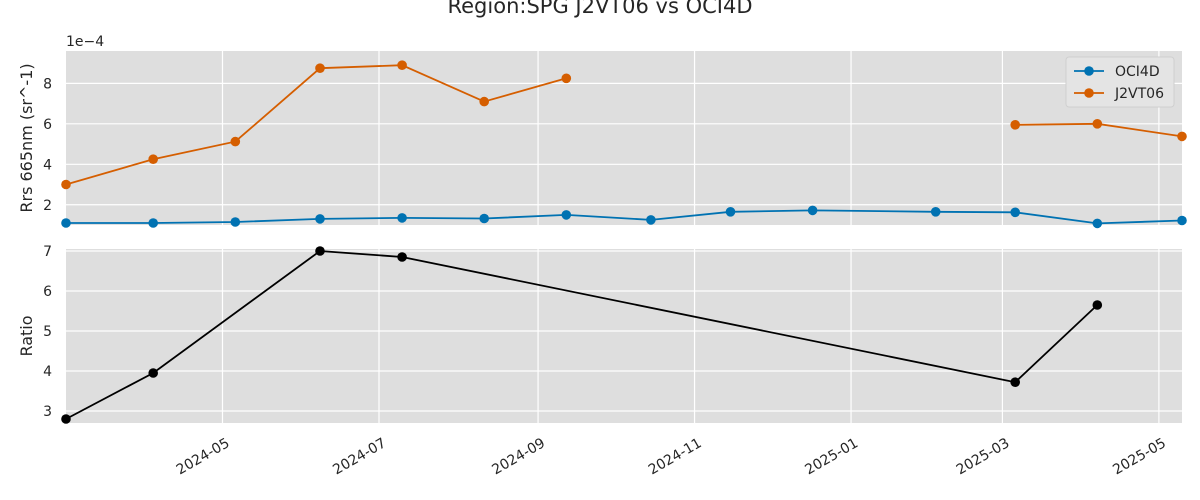 Image resolution: width=1200 pixels, height=500 pixels. I want to click on rrs-y-tick-label: 8, so click(47, 84).